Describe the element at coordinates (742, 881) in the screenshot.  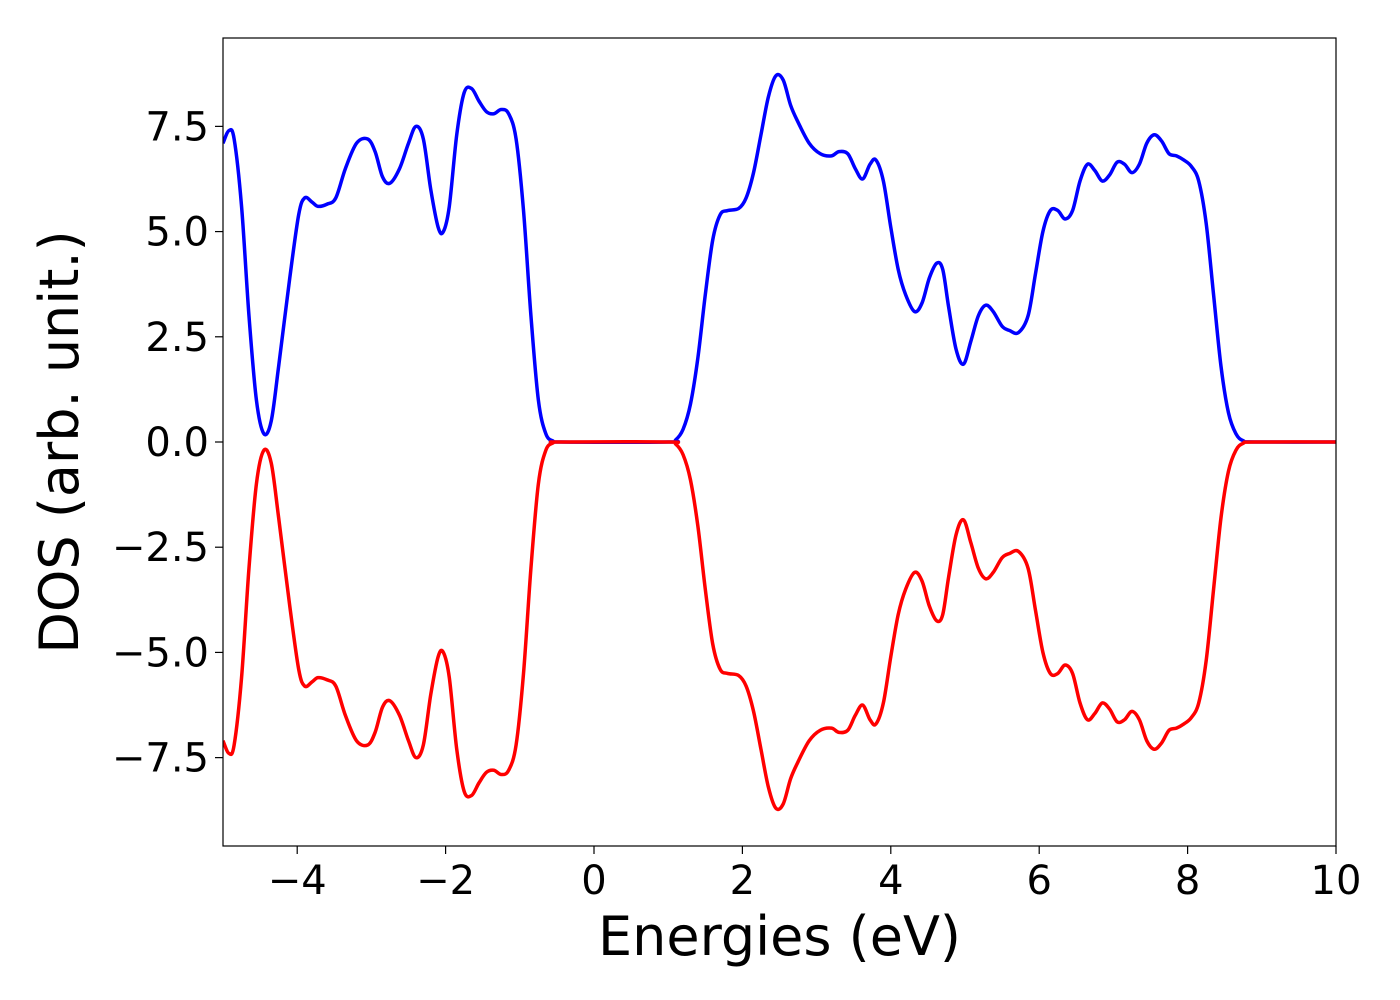
I see `x-tick-label: 2` at that location.